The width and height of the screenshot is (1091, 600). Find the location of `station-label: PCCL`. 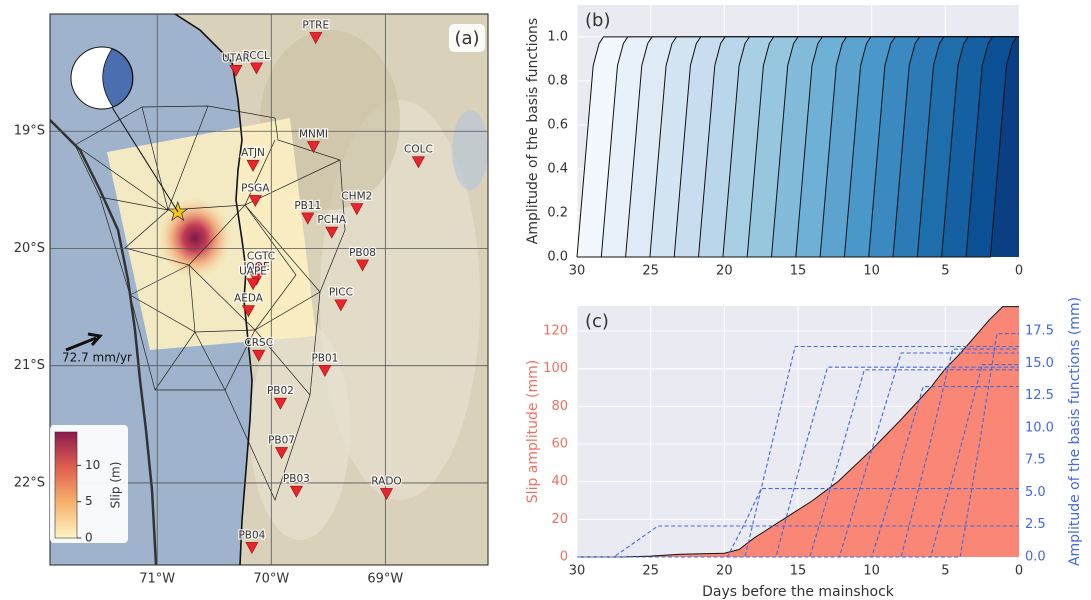

station-label: PCCL is located at coordinates (256, 56).